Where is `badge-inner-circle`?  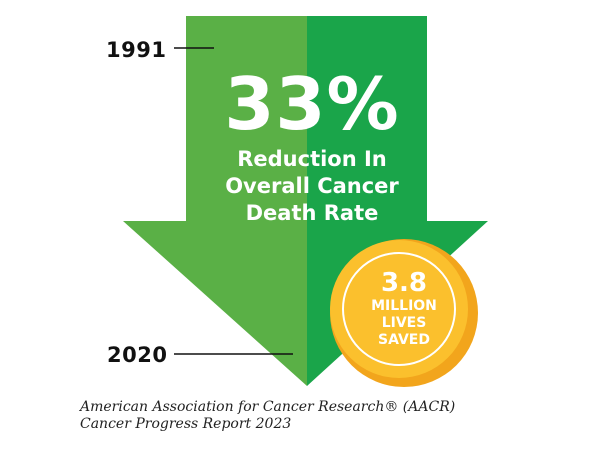 badge-inner-circle is located at coordinates (399, 309).